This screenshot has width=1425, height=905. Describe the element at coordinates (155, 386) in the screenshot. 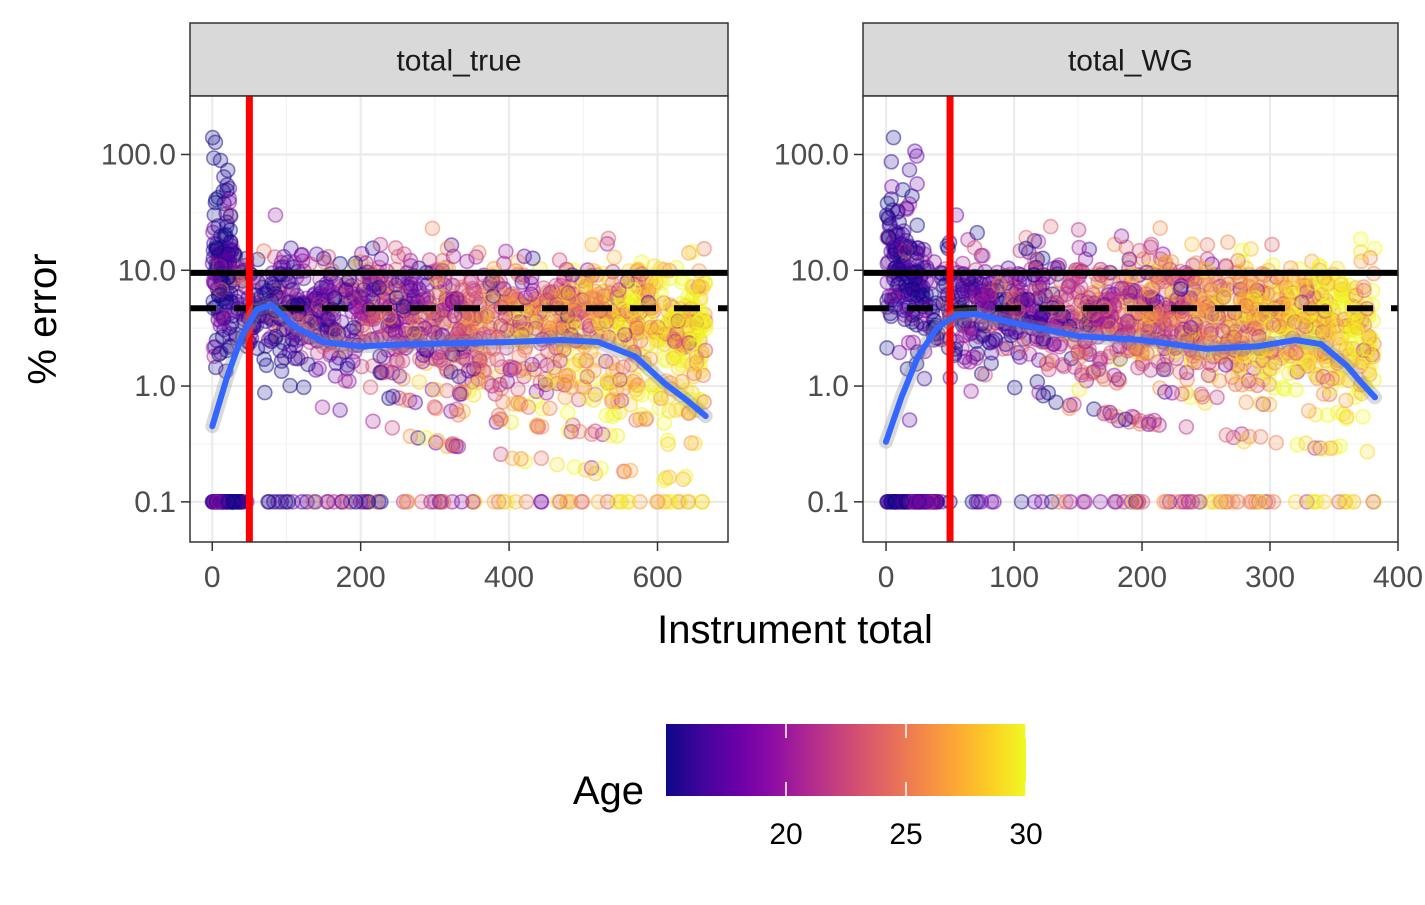

I see `y-tick-label: 1.0` at that location.